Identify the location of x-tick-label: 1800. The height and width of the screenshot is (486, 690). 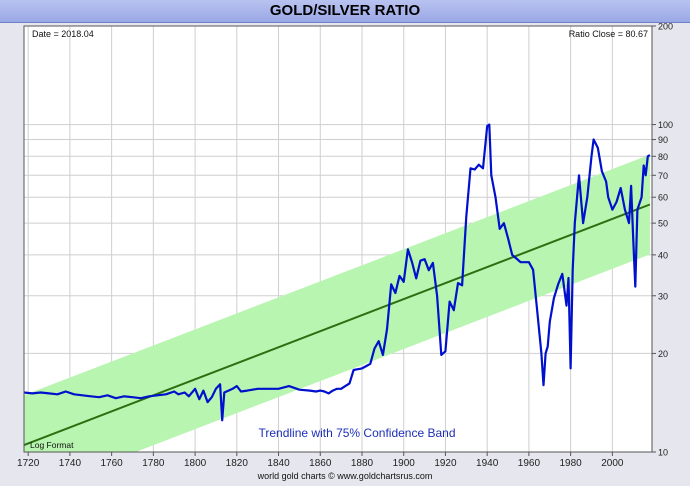
(195, 463).